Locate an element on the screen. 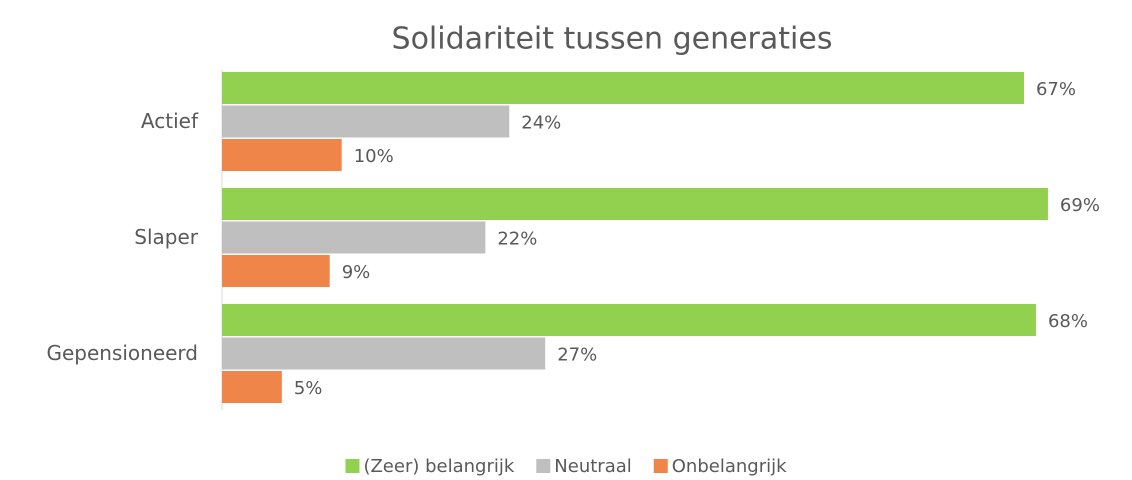 This screenshot has width=1132, height=480. value-label: 68% is located at coordinates (1068, 321).